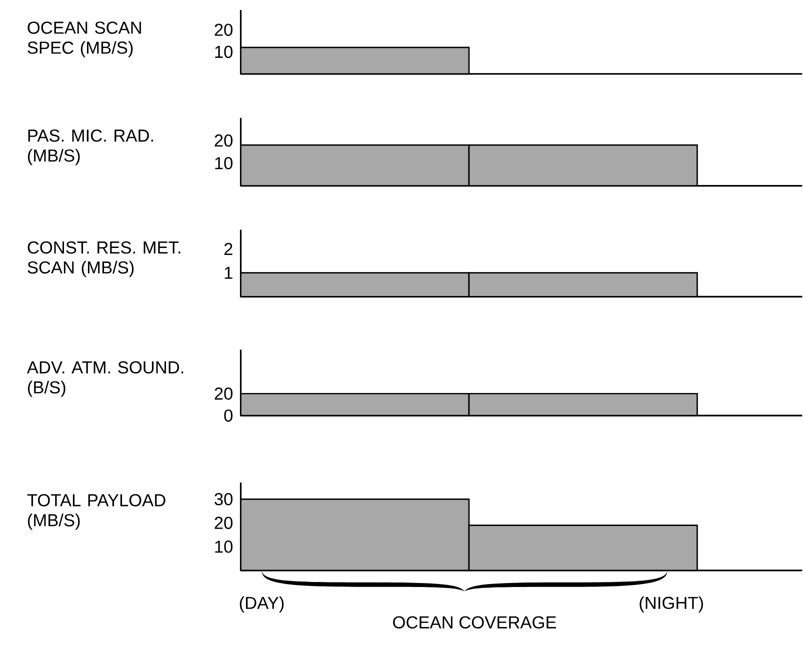 This screenshot has height=660, width=803. I want to click on y-axis-title: PAS. MIC. RAD. (MB/S), so click(90, 147).